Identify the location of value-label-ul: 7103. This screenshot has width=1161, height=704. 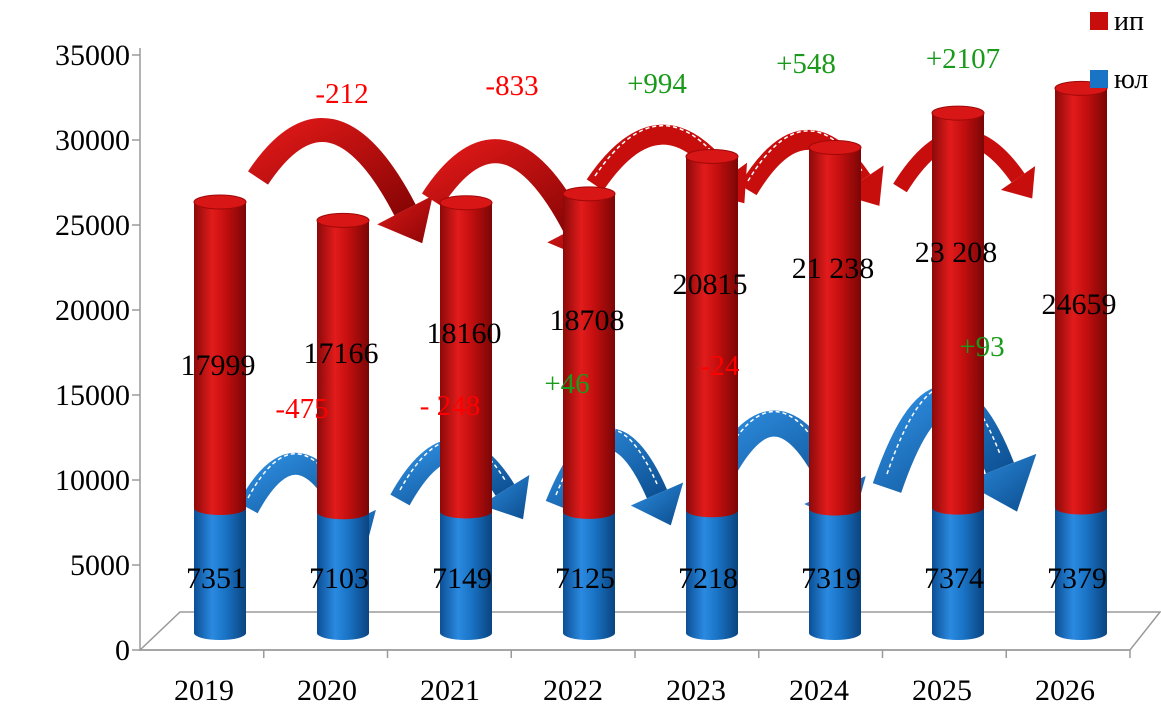
(339, 578).